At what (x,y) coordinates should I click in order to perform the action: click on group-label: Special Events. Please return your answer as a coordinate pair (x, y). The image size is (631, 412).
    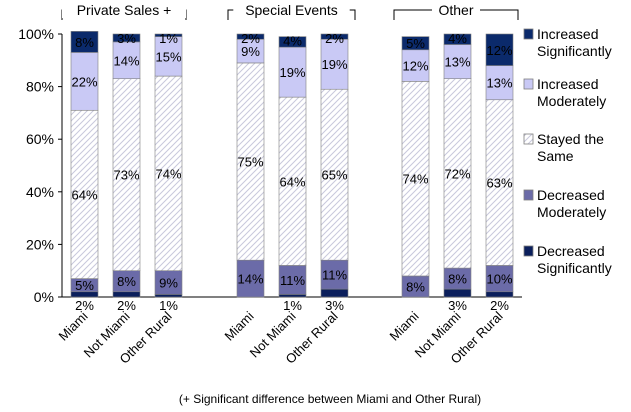
    Looking at the image, I should click on (291, 10).